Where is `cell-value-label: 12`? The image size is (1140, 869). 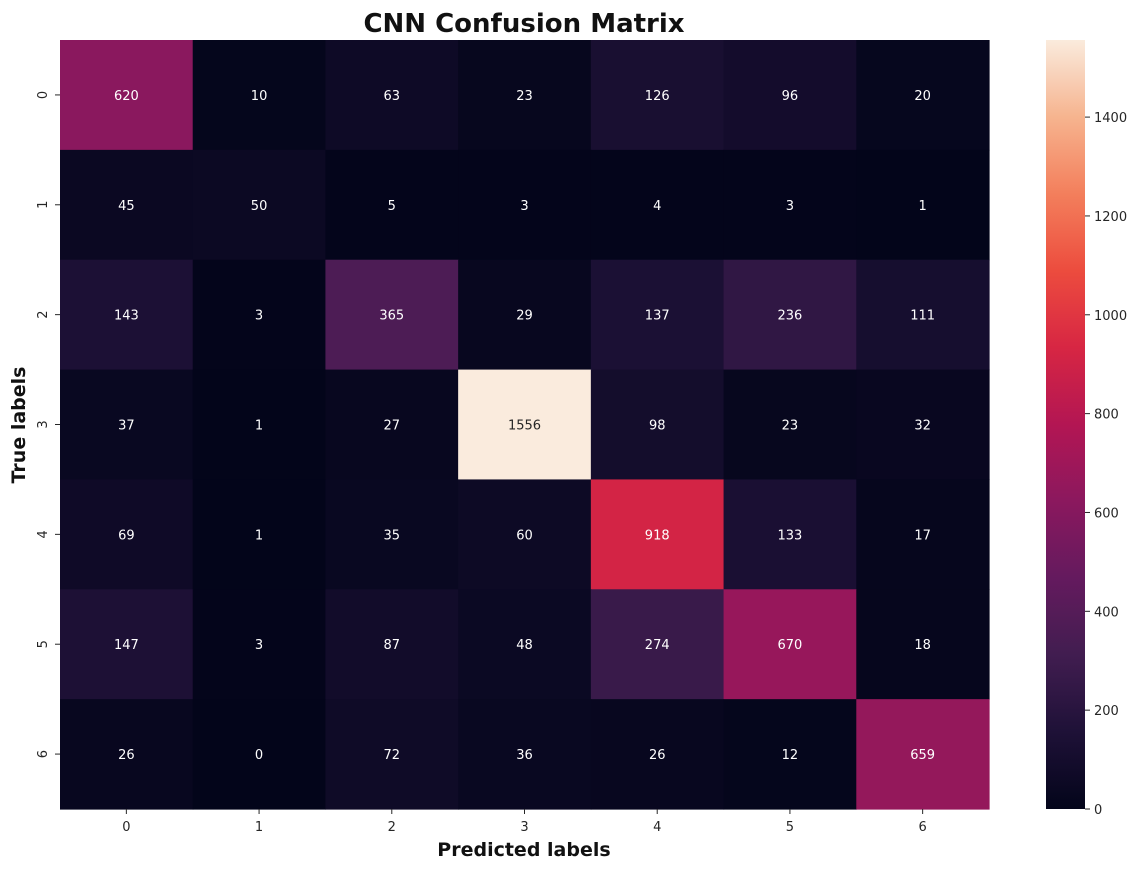
cell-value-label: 12 is located at coordinates (790, 755).